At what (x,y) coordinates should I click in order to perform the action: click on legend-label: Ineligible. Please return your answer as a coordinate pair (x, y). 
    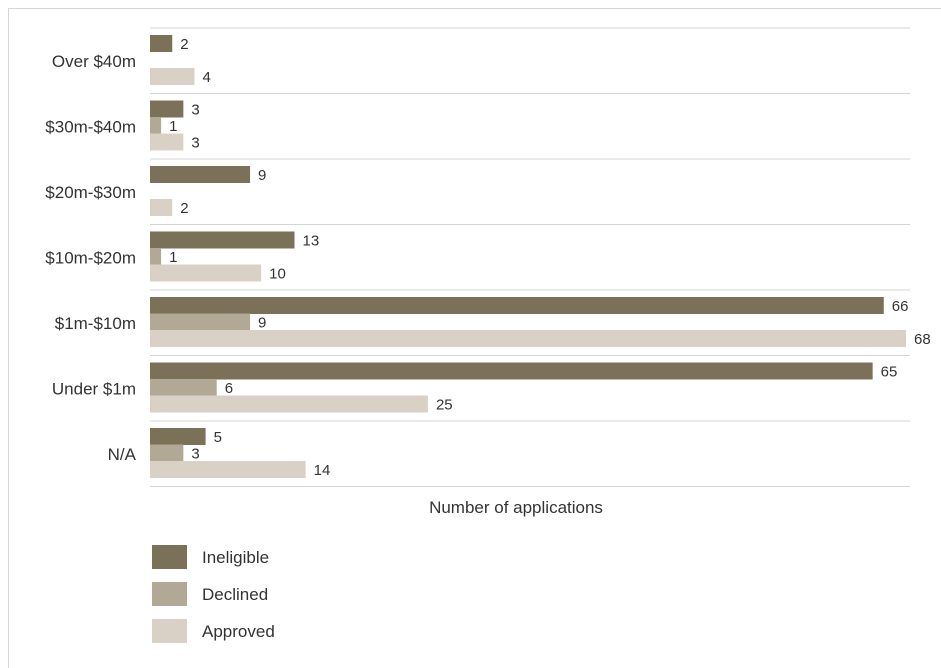
    Looking at the image, I should click on (235, 557).